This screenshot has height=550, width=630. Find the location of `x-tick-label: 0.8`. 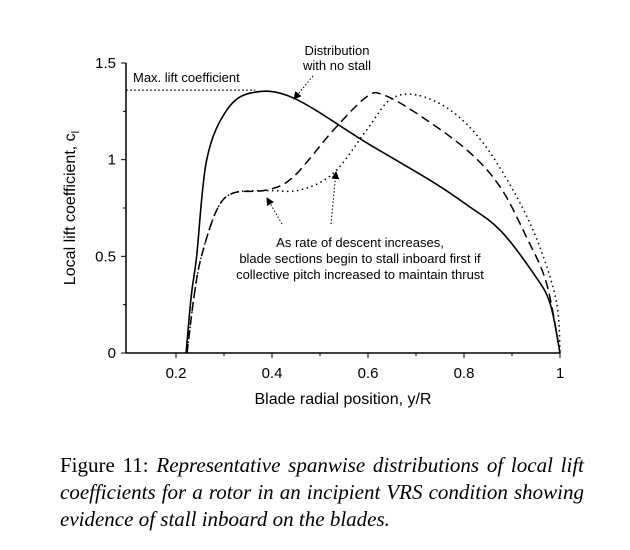

x-tick-label: 0.8 is located at coordinates (464, 373).